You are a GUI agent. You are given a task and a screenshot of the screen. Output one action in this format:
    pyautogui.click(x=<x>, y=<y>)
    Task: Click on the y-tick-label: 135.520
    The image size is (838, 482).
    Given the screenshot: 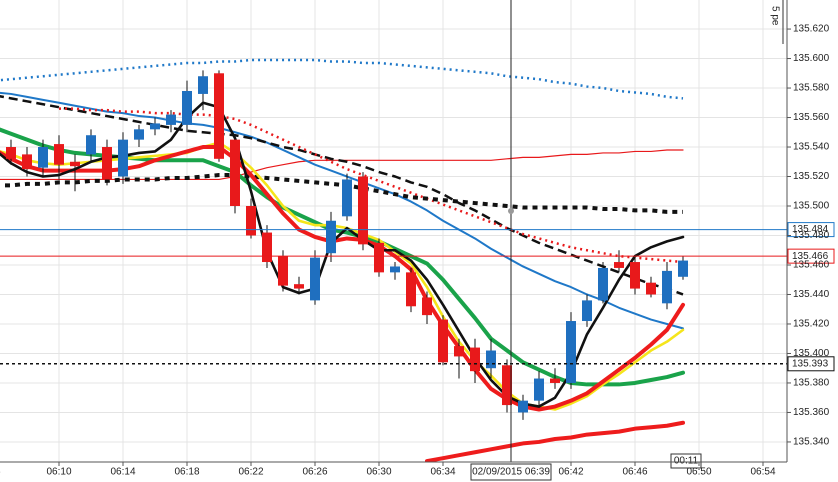 What is the action you would take?
    pyautogui.click(x=811, y=176)
    